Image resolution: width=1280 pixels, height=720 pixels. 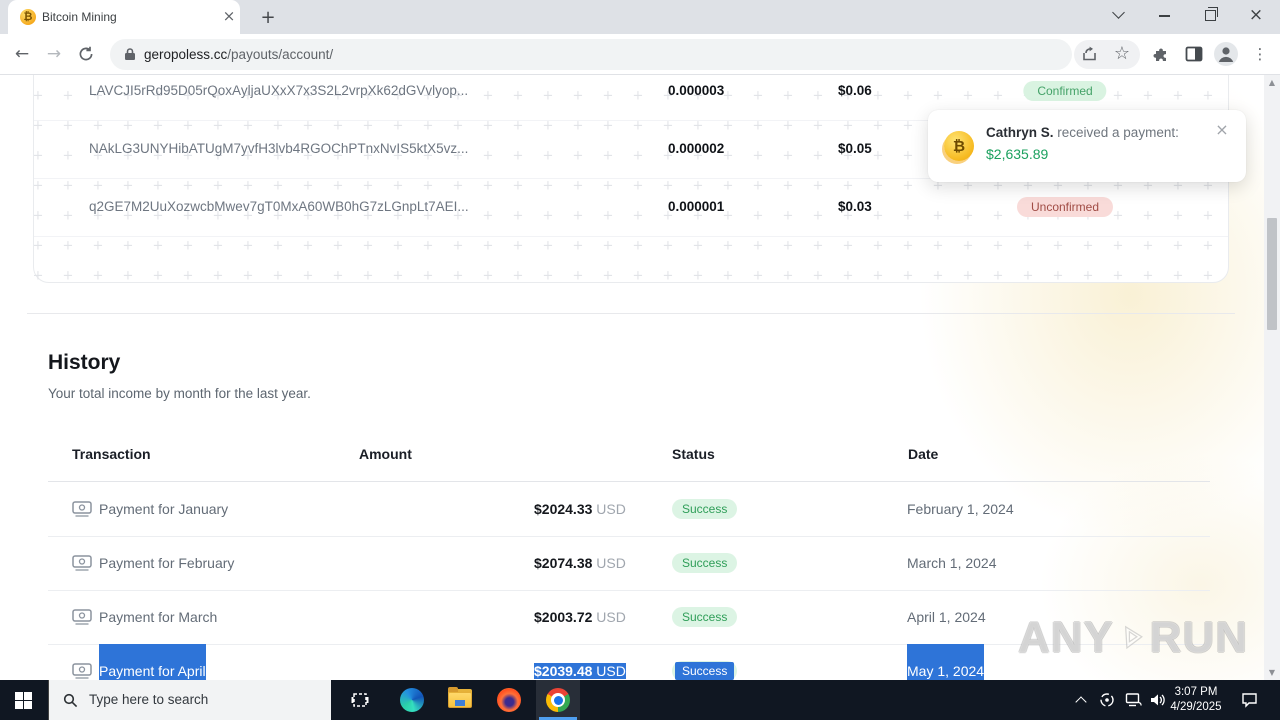 What do you see at coordinates (1272, 672) in the screenshot?
I see `scroll-down-icon: ▼` at bounding box center [1272, 672].